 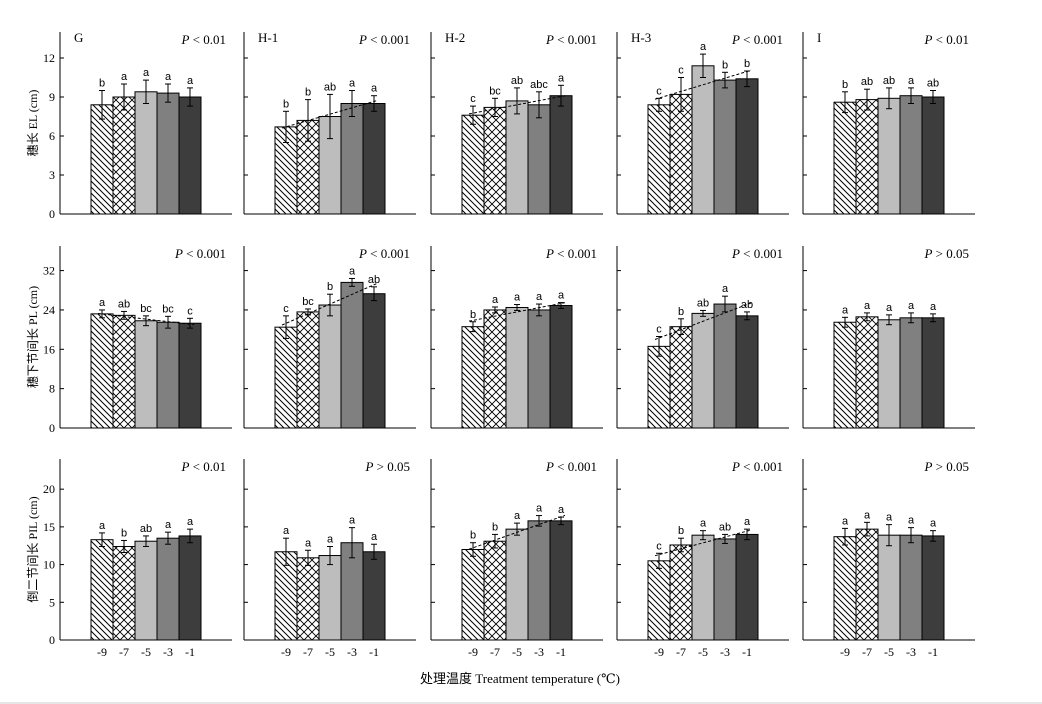 I want to click on y-tick-label: 9, so click(x=52, y=97).